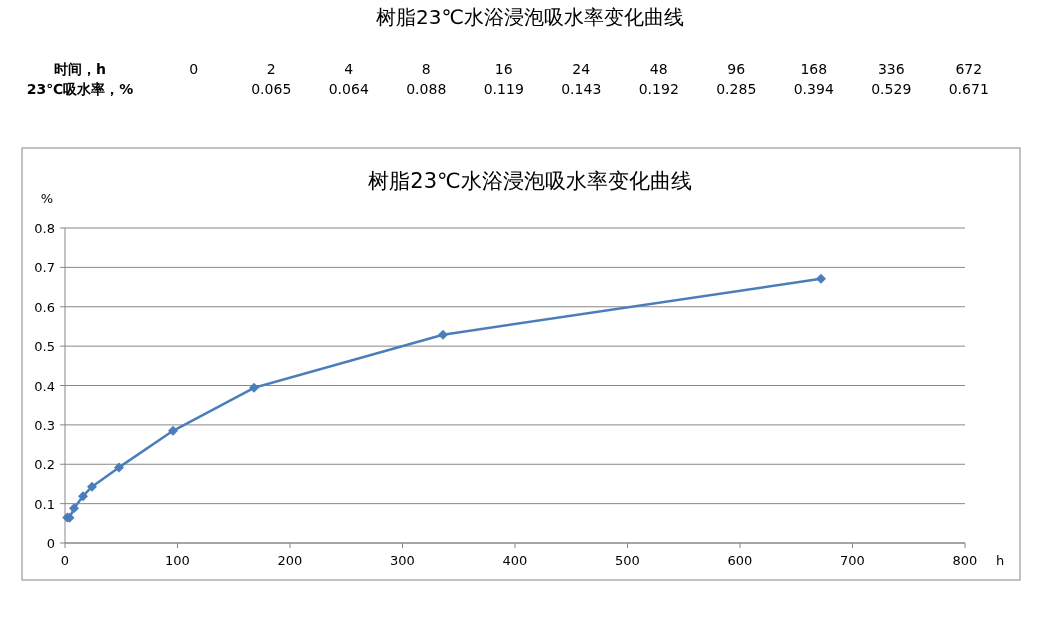 The image size is (1060, 626). I want to click on category-label: 672, so click(969, 69).